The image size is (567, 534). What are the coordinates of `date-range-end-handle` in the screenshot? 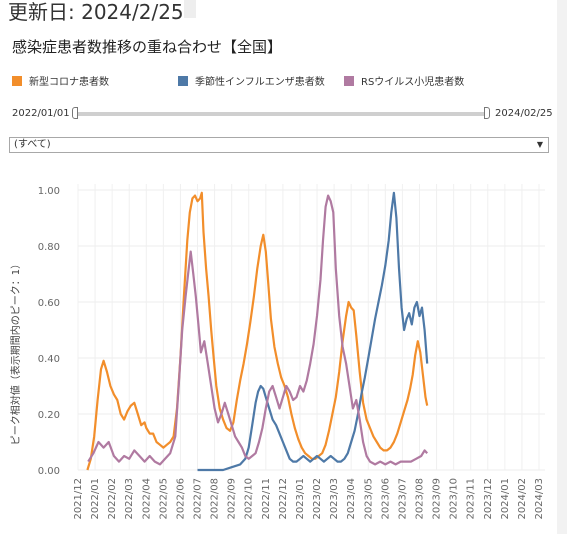 It's located at (487, 113).